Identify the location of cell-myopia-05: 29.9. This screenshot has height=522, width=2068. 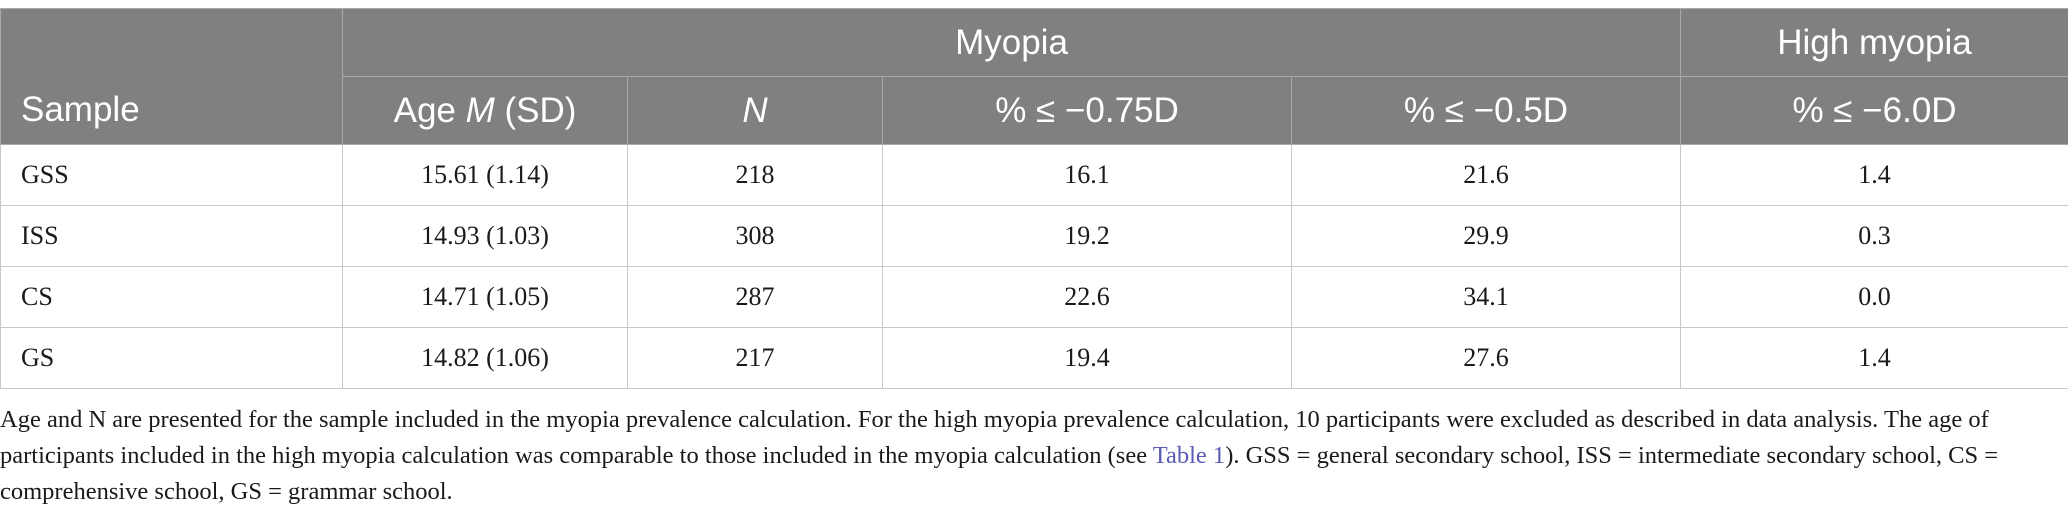
(1486, 236).